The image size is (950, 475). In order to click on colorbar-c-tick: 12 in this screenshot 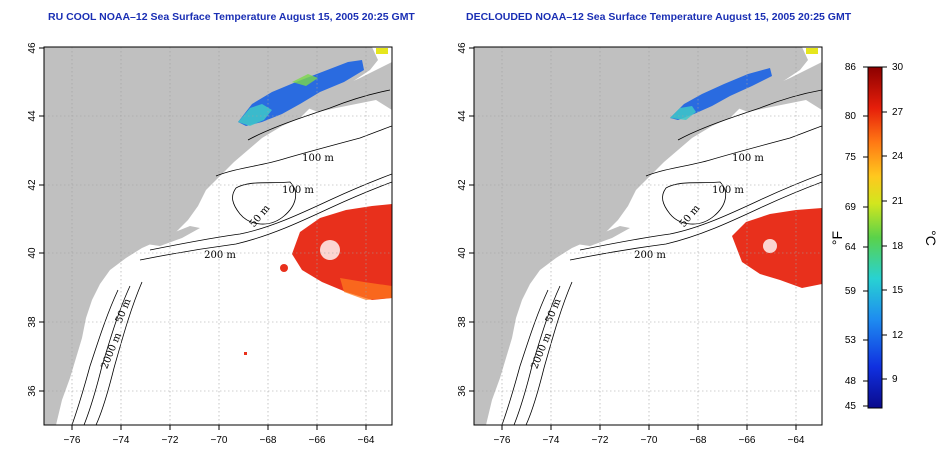, I will do `click(898, 335)`.